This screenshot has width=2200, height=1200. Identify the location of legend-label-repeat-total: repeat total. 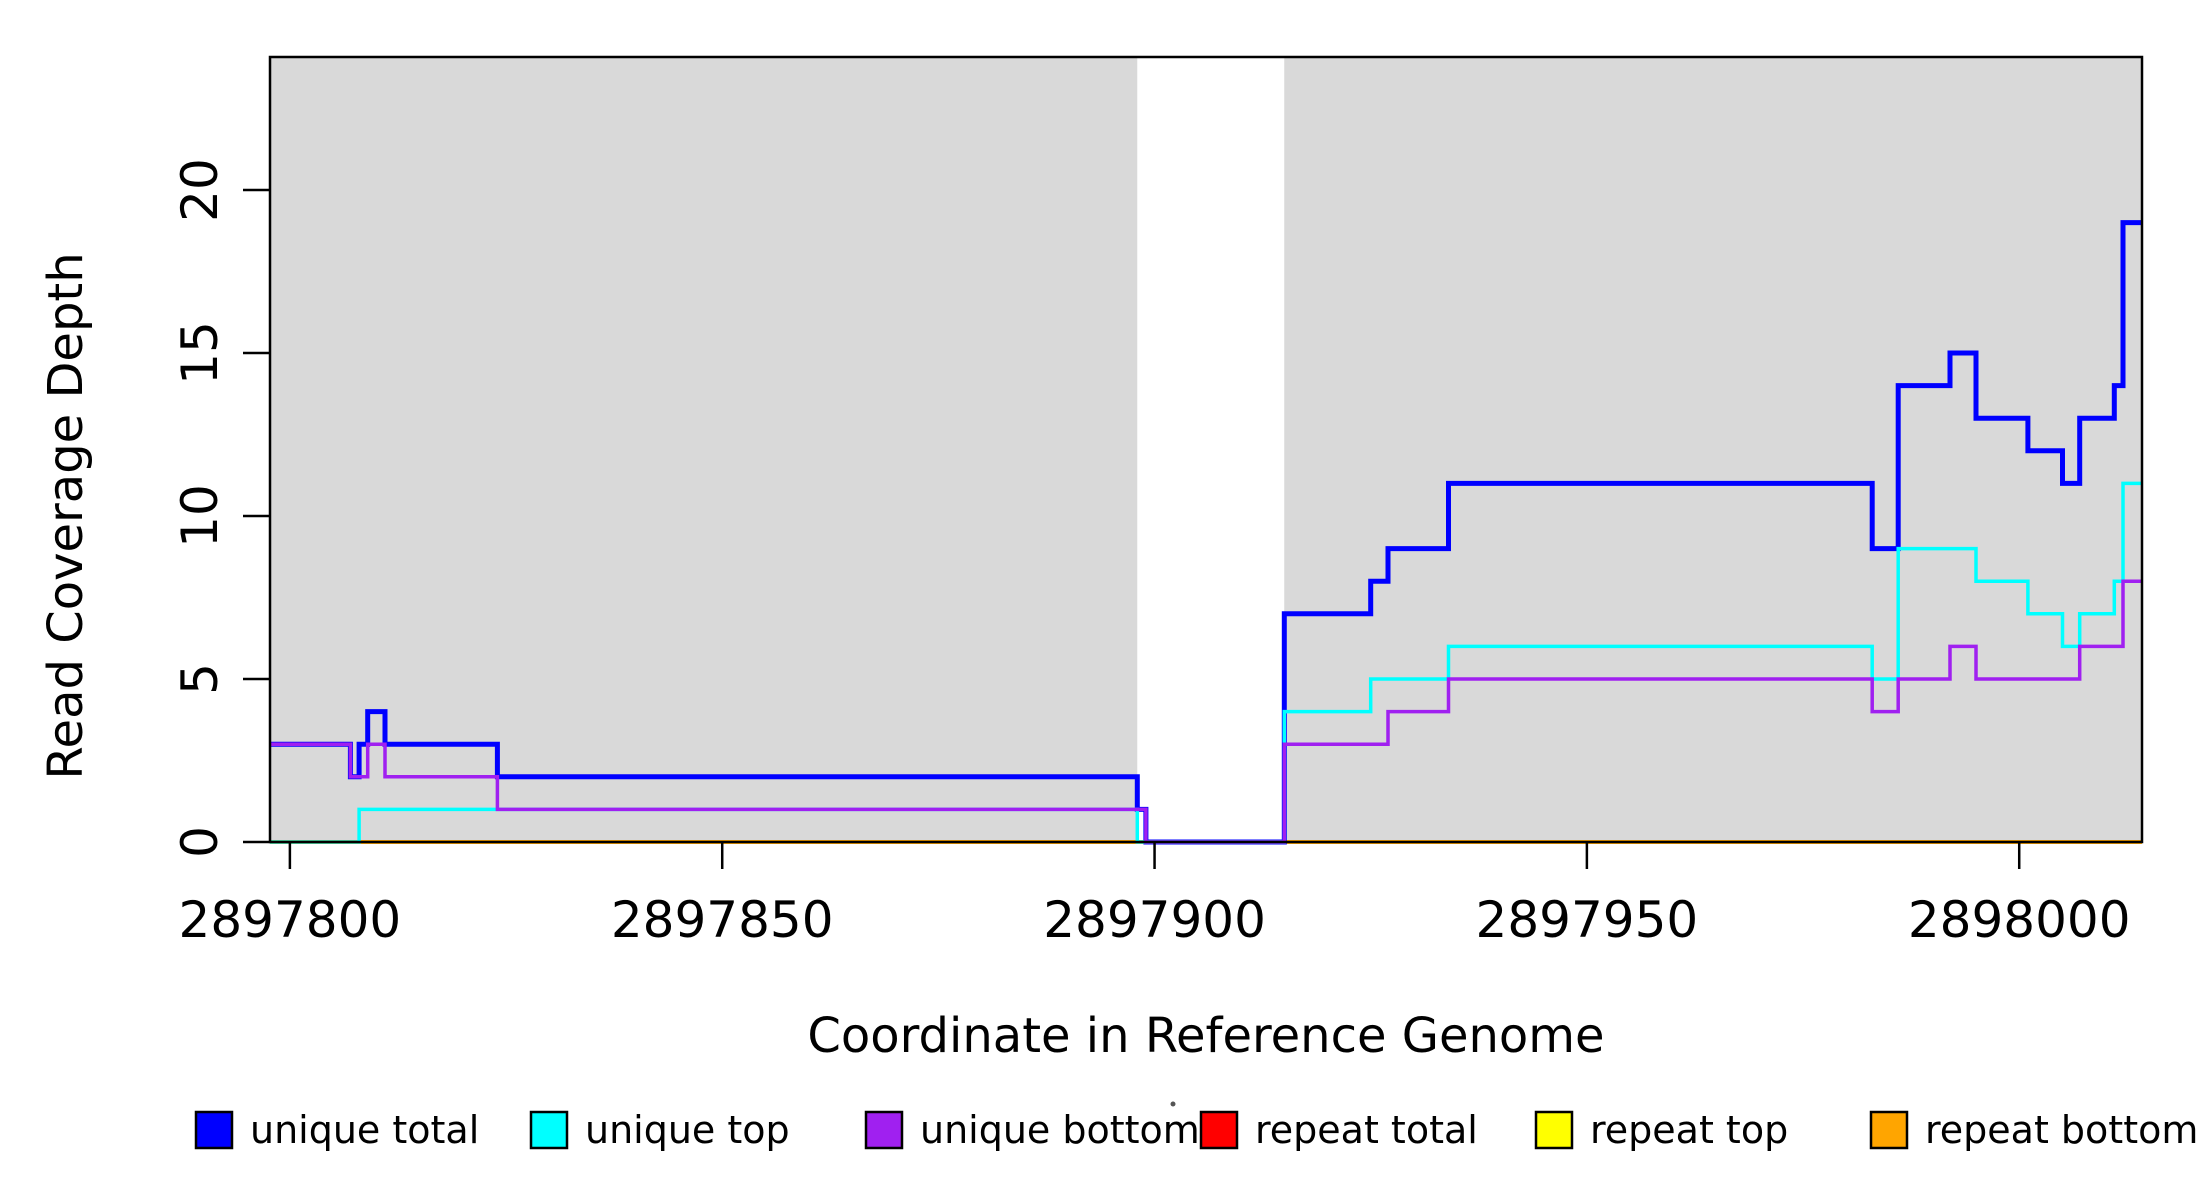
(1366, 1130).